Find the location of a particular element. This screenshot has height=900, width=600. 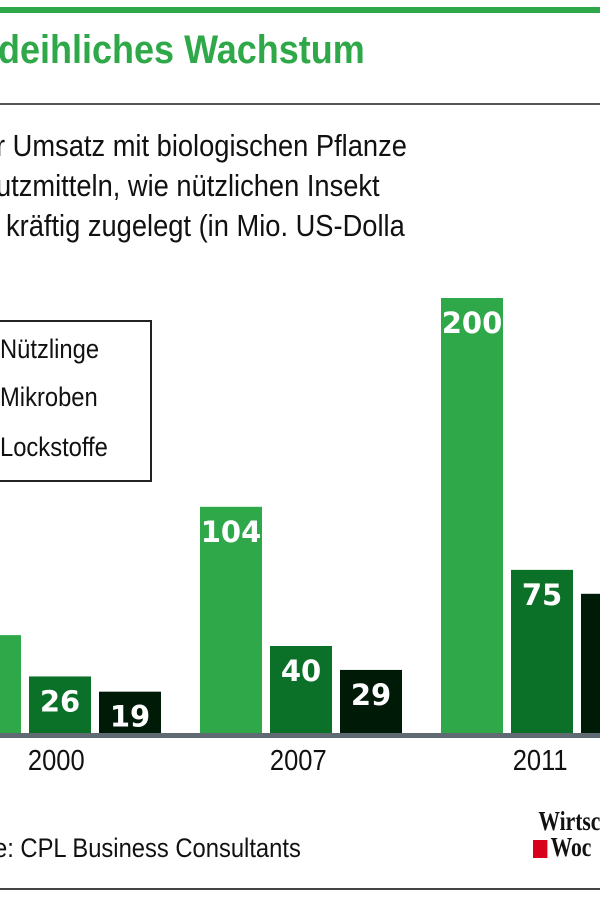

publisher-logo: Wirtsc Woc is located at coordinates (566, 834).